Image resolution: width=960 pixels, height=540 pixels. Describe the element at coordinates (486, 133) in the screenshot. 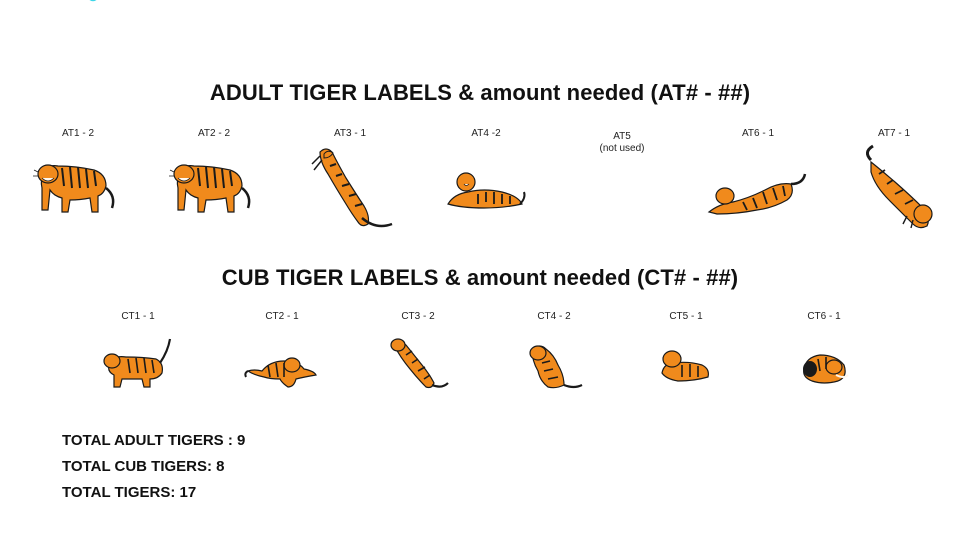

I see `tiger-label: AT4 -2` at that location.